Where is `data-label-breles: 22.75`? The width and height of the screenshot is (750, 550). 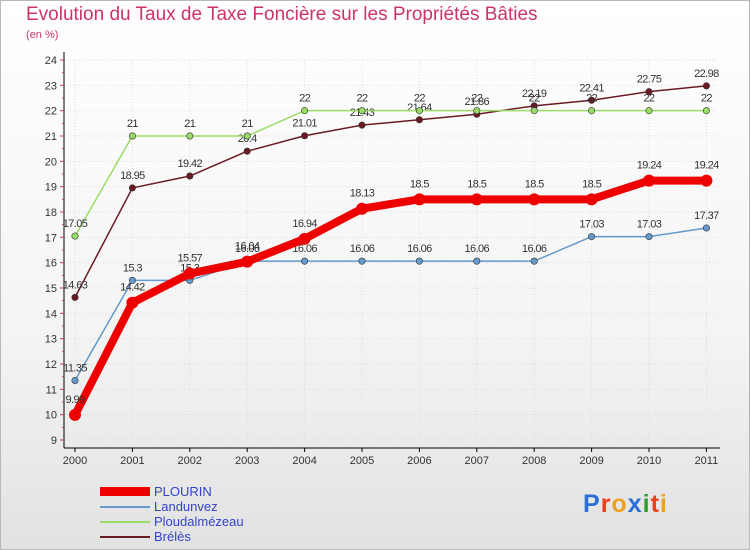
data-label-breles: 22.75 is located at coordinates (649, 80).